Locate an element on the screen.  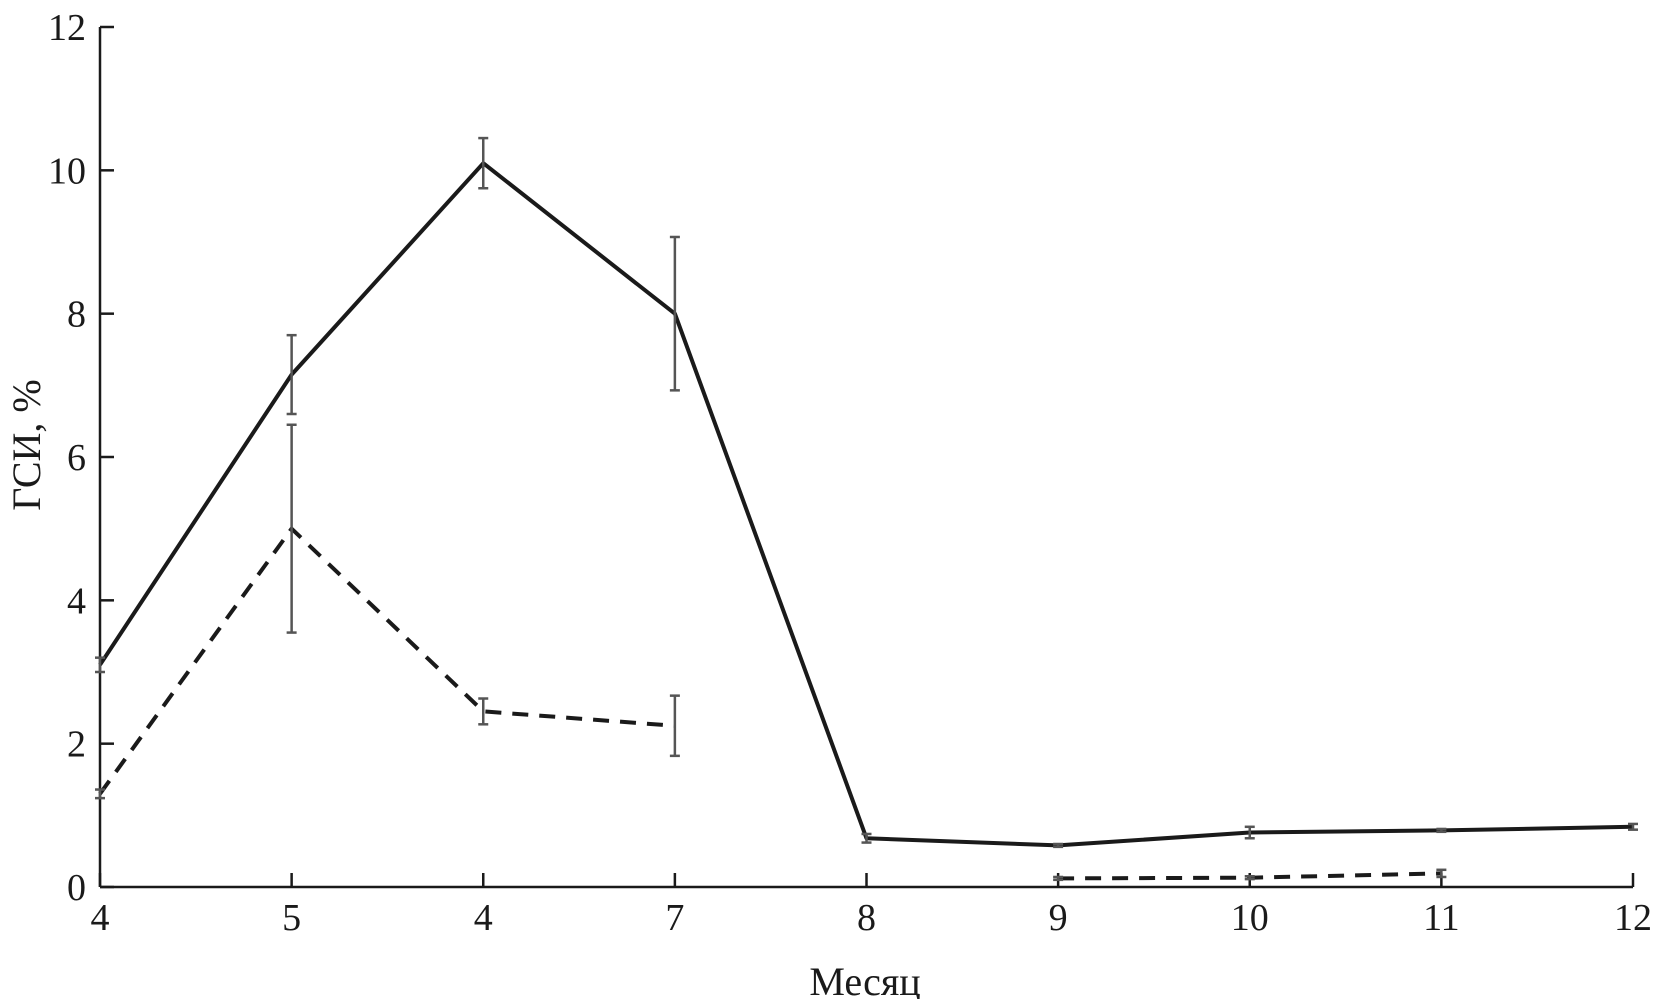
x-tick-label-8: 12 is located at coordinates (1633, 918).